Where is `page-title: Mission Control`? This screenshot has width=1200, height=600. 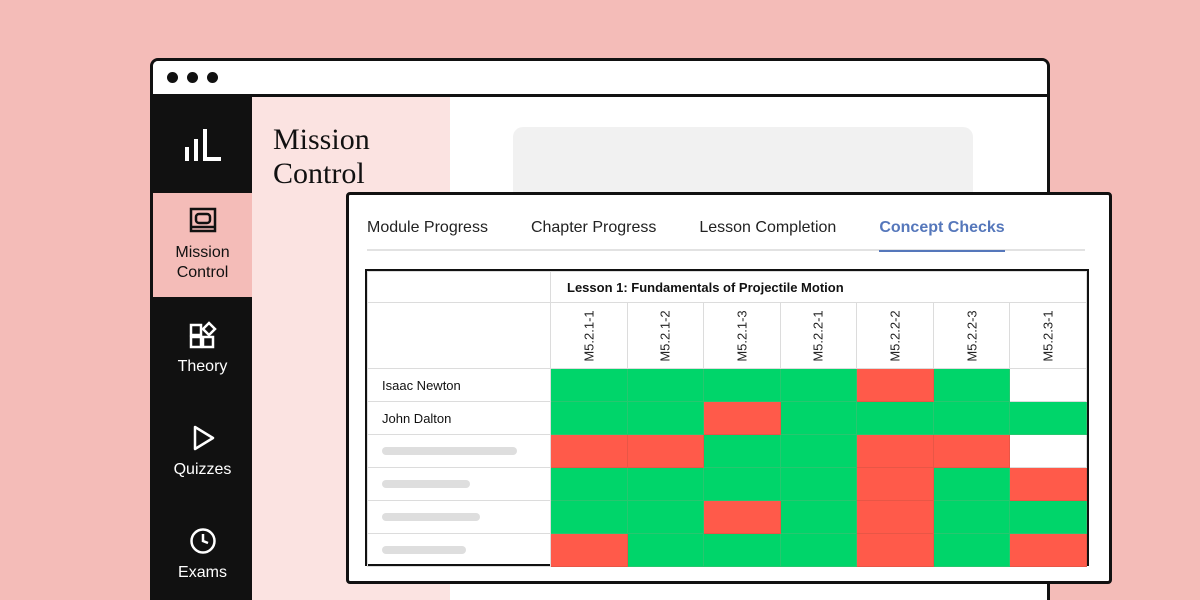
page-title: Mission Control is located at coordinates (321, 156).